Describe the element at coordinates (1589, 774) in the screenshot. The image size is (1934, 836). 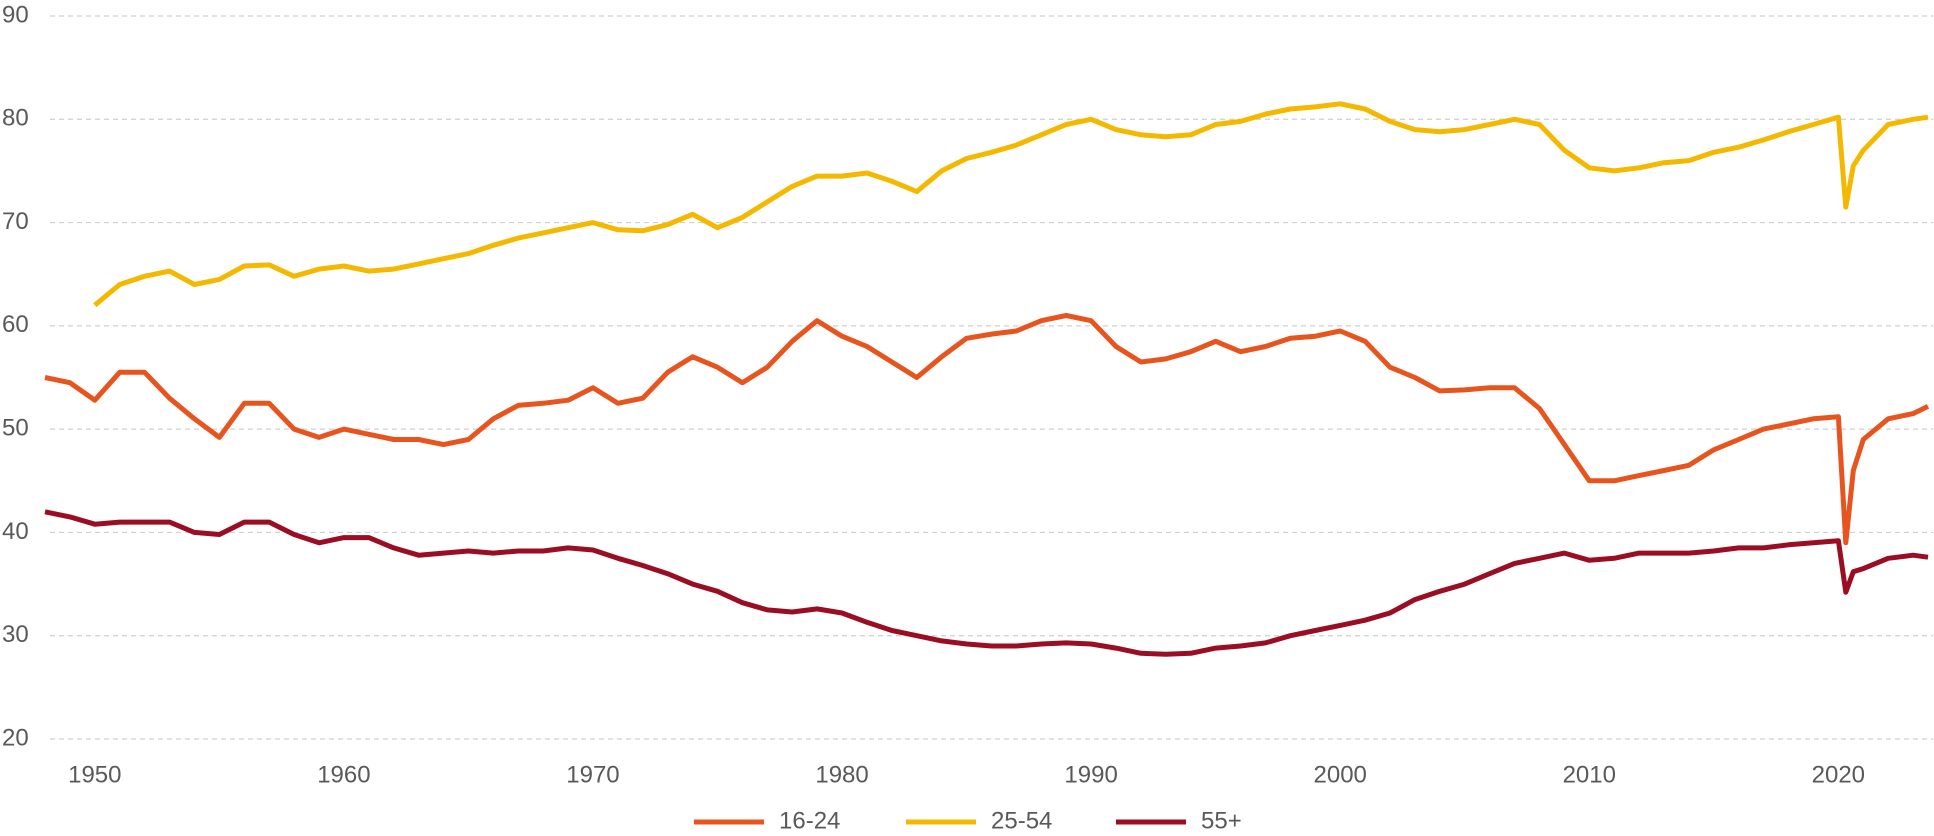
I see `x-tick-label: 2010` at that location.